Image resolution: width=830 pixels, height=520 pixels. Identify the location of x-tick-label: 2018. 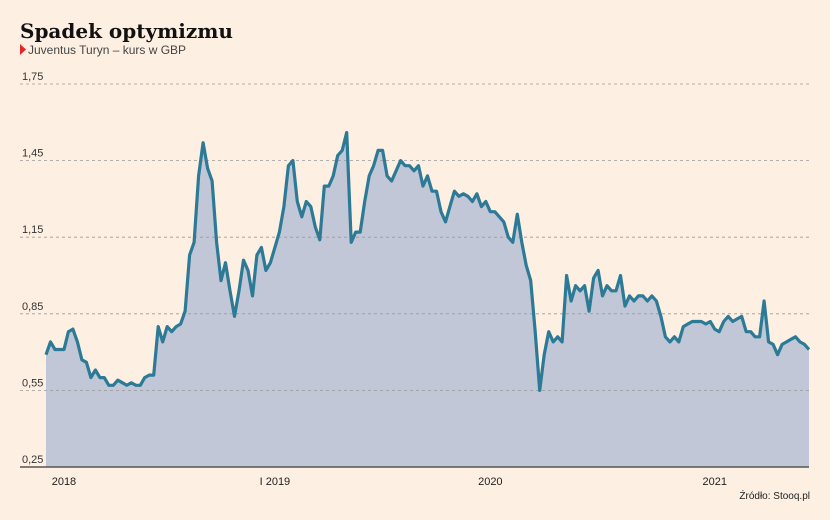
(64, 482).